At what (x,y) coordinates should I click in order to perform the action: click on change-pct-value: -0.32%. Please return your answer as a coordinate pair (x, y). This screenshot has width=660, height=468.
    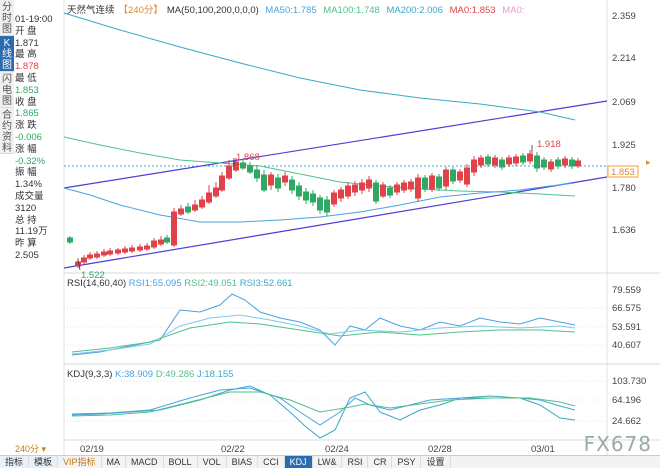
    Looking at the image, I should click on (30, 161).